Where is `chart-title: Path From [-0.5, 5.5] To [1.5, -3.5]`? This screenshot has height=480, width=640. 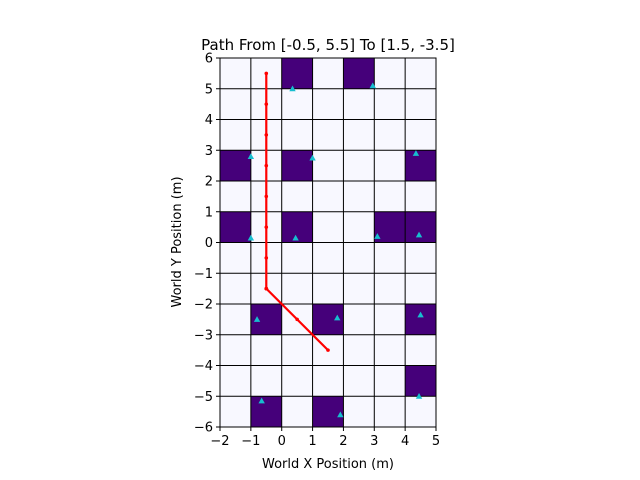
chart-title: Path From [-0.5, 5.5] To [1.5, -3.5] is located at coordinates (328, 45).